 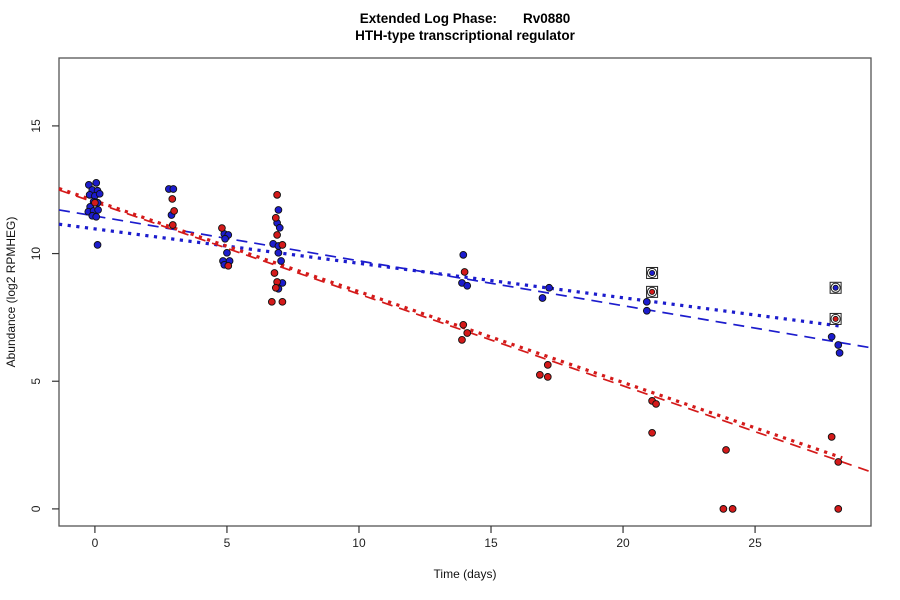 What do you see at coordinates (11, 292) in the screenshot?
I see `y-axis-title: Abundance (log2 RPMHEG)` at bounding box center [11, 292].